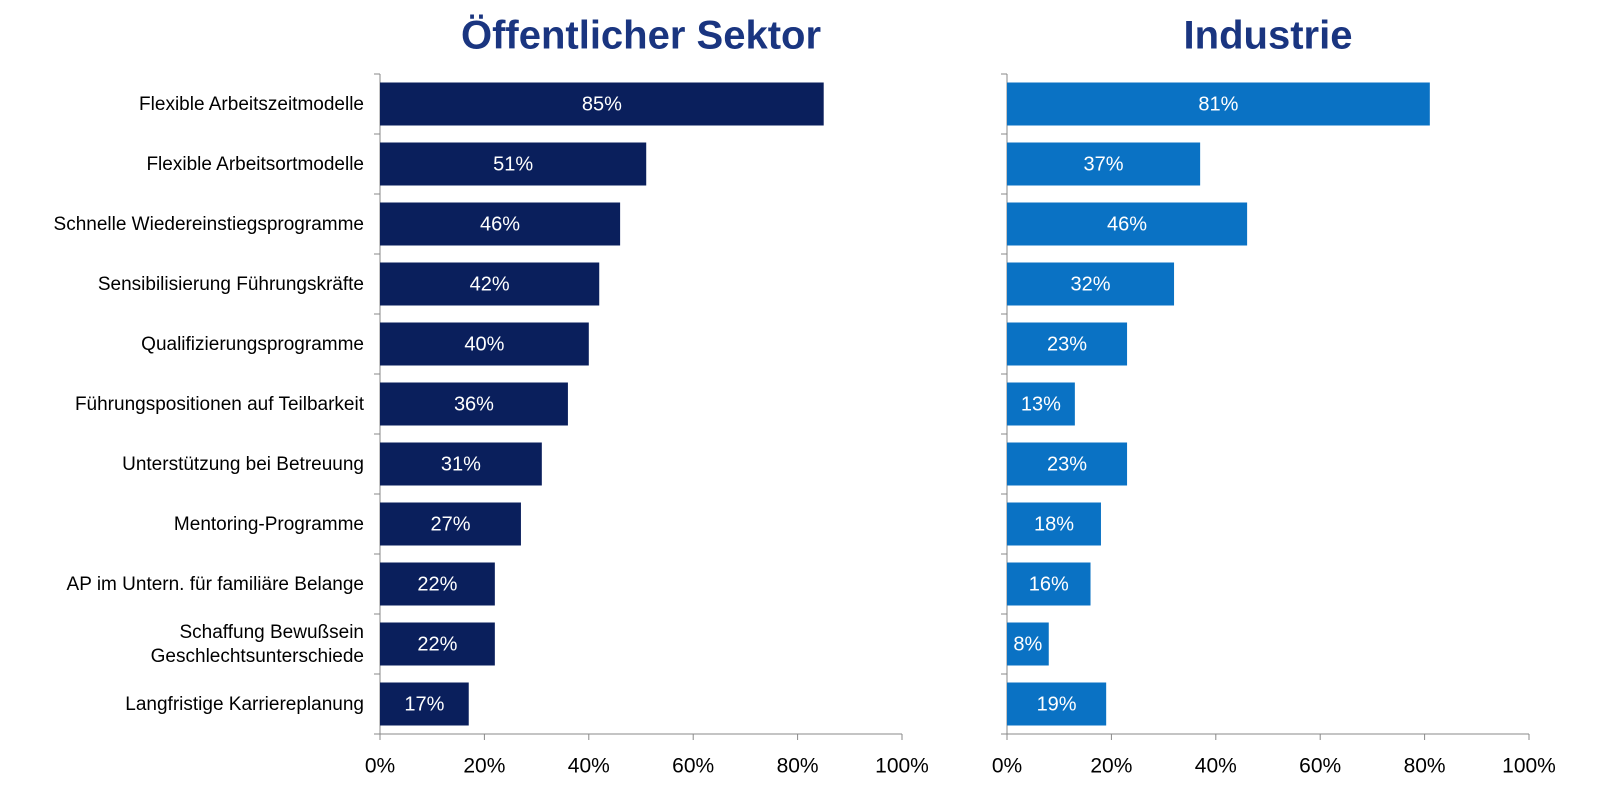 This screenshot has height=798, width=1607. I want to click on value-label: 13%, so click(1041, 404).